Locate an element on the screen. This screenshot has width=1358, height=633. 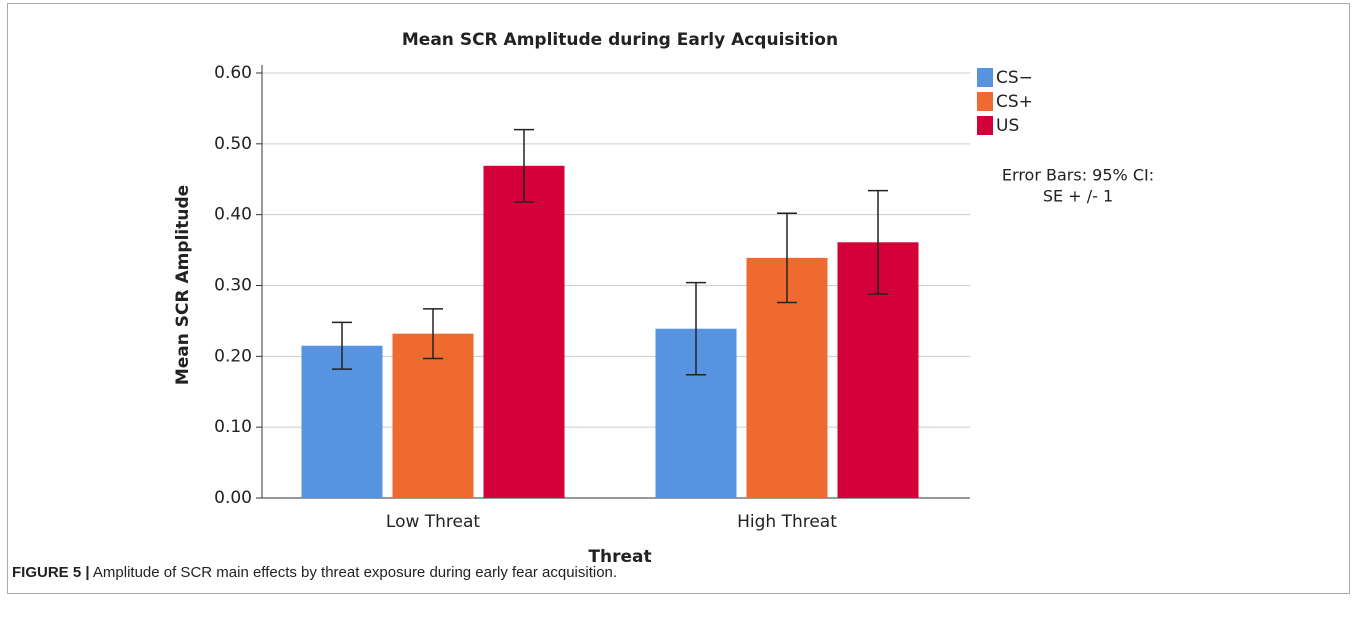
y-tick-label: 0.40 is located at coordinates (233, 215).